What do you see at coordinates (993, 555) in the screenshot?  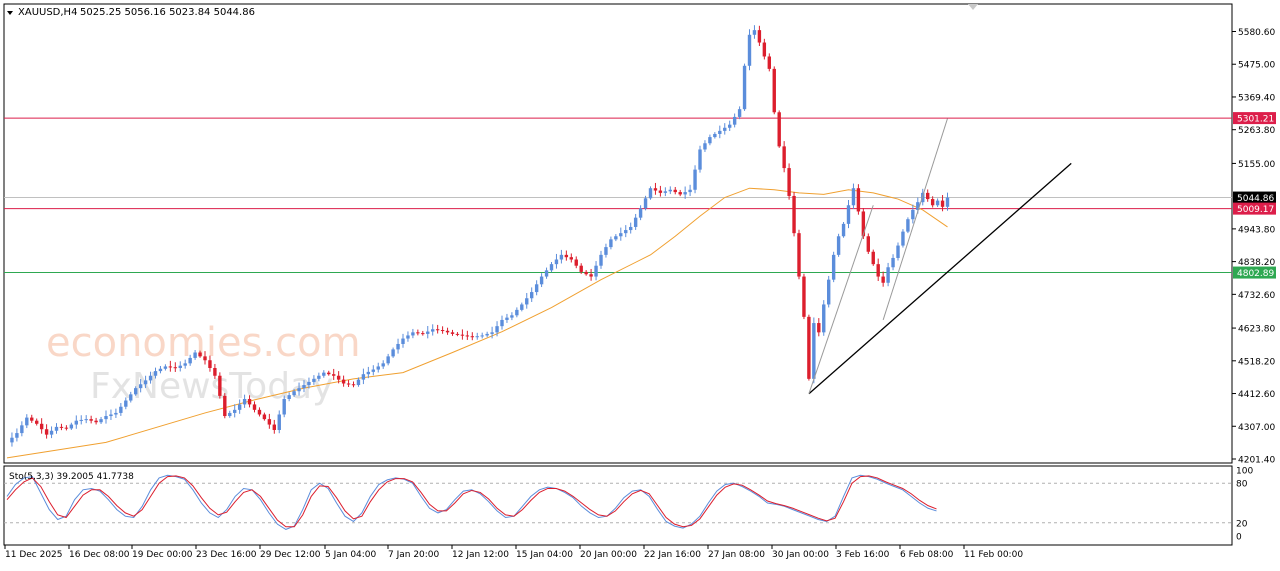 I see `time-tick-label: 11 Feb 00:00` at bounding box center [993, 555].